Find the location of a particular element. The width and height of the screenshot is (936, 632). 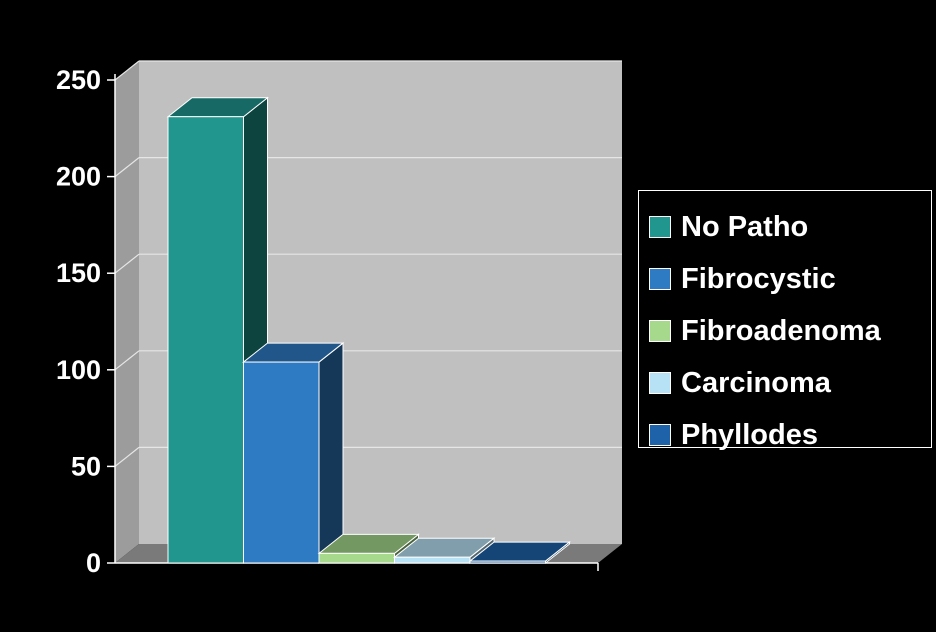

y-tick-label: 200 is located at coordinates (78, 177).